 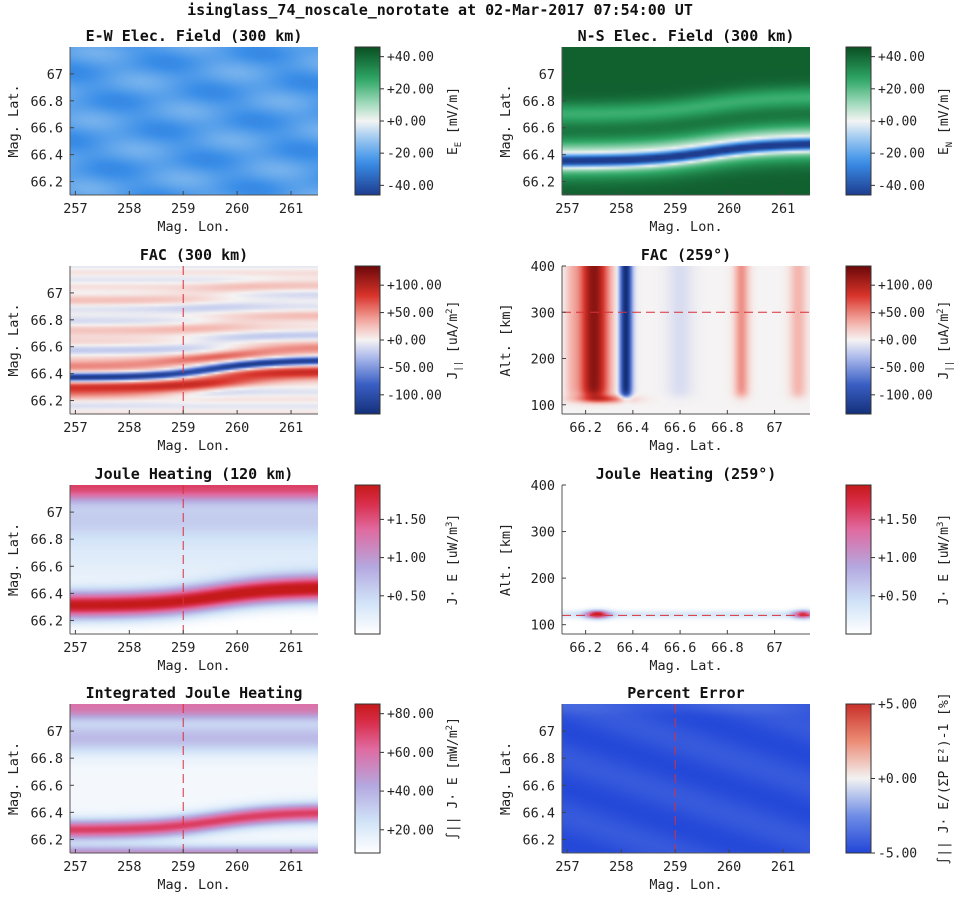 I want to click on heatmap-jh259, so click(x=686, y=559).